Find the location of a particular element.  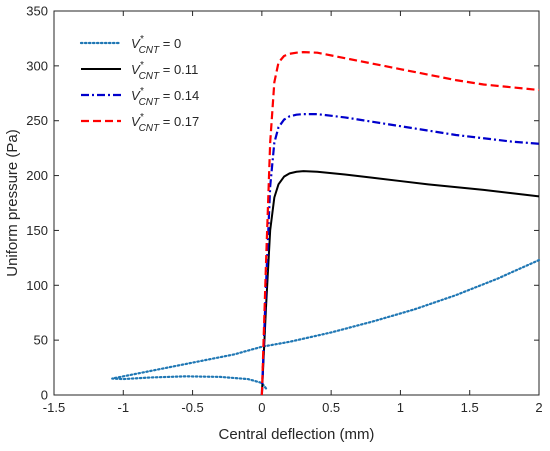

y-tick-label: 150 is located at coordinates (37, 230).